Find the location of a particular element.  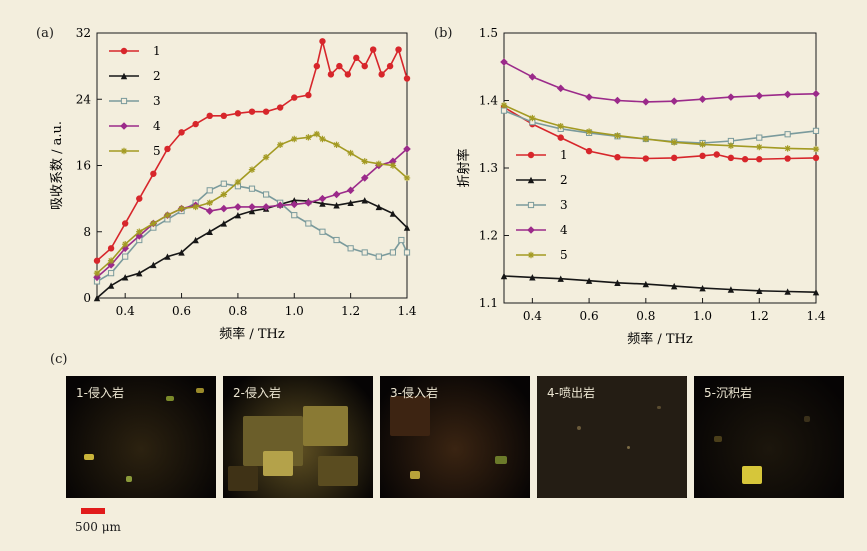

panel-c-label: (c) is located at coordinates (59, 359).